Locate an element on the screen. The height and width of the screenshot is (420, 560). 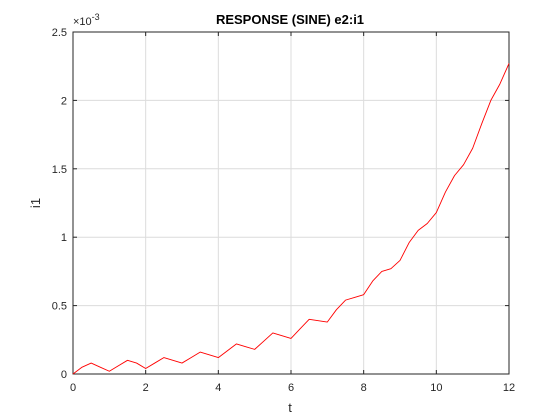
y-tick-label: 0 is located at coordinates (64, 375).